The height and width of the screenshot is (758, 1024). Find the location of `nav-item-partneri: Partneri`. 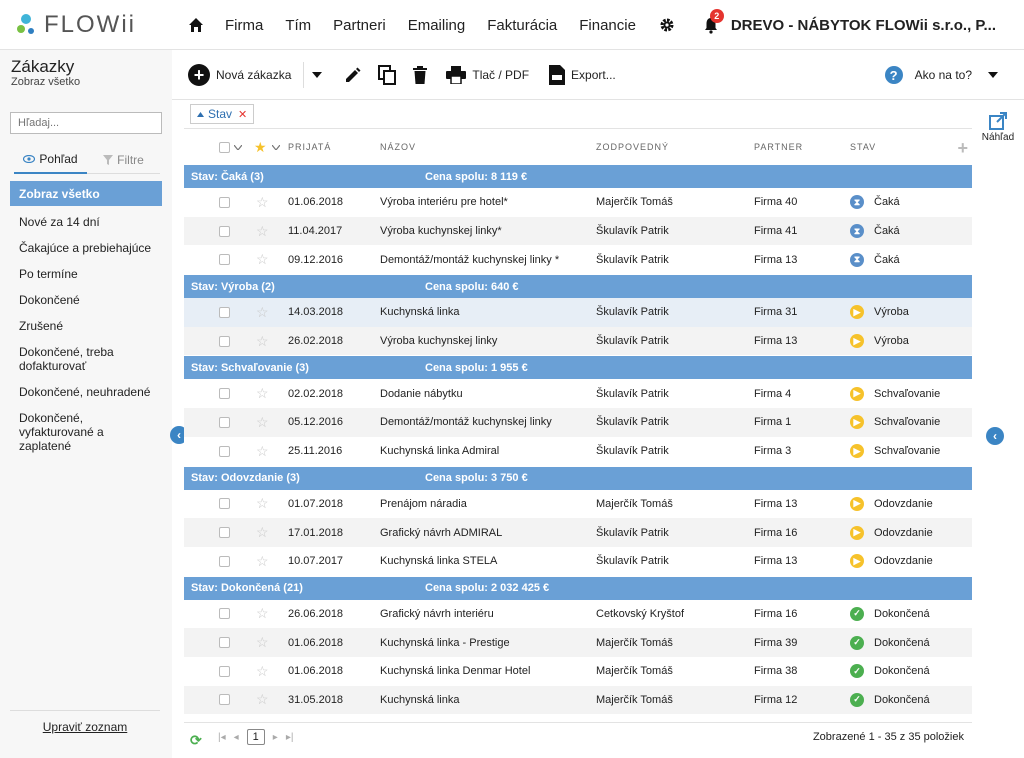

nav-item-partneri: Partneri is located at coordinates (359, 25).